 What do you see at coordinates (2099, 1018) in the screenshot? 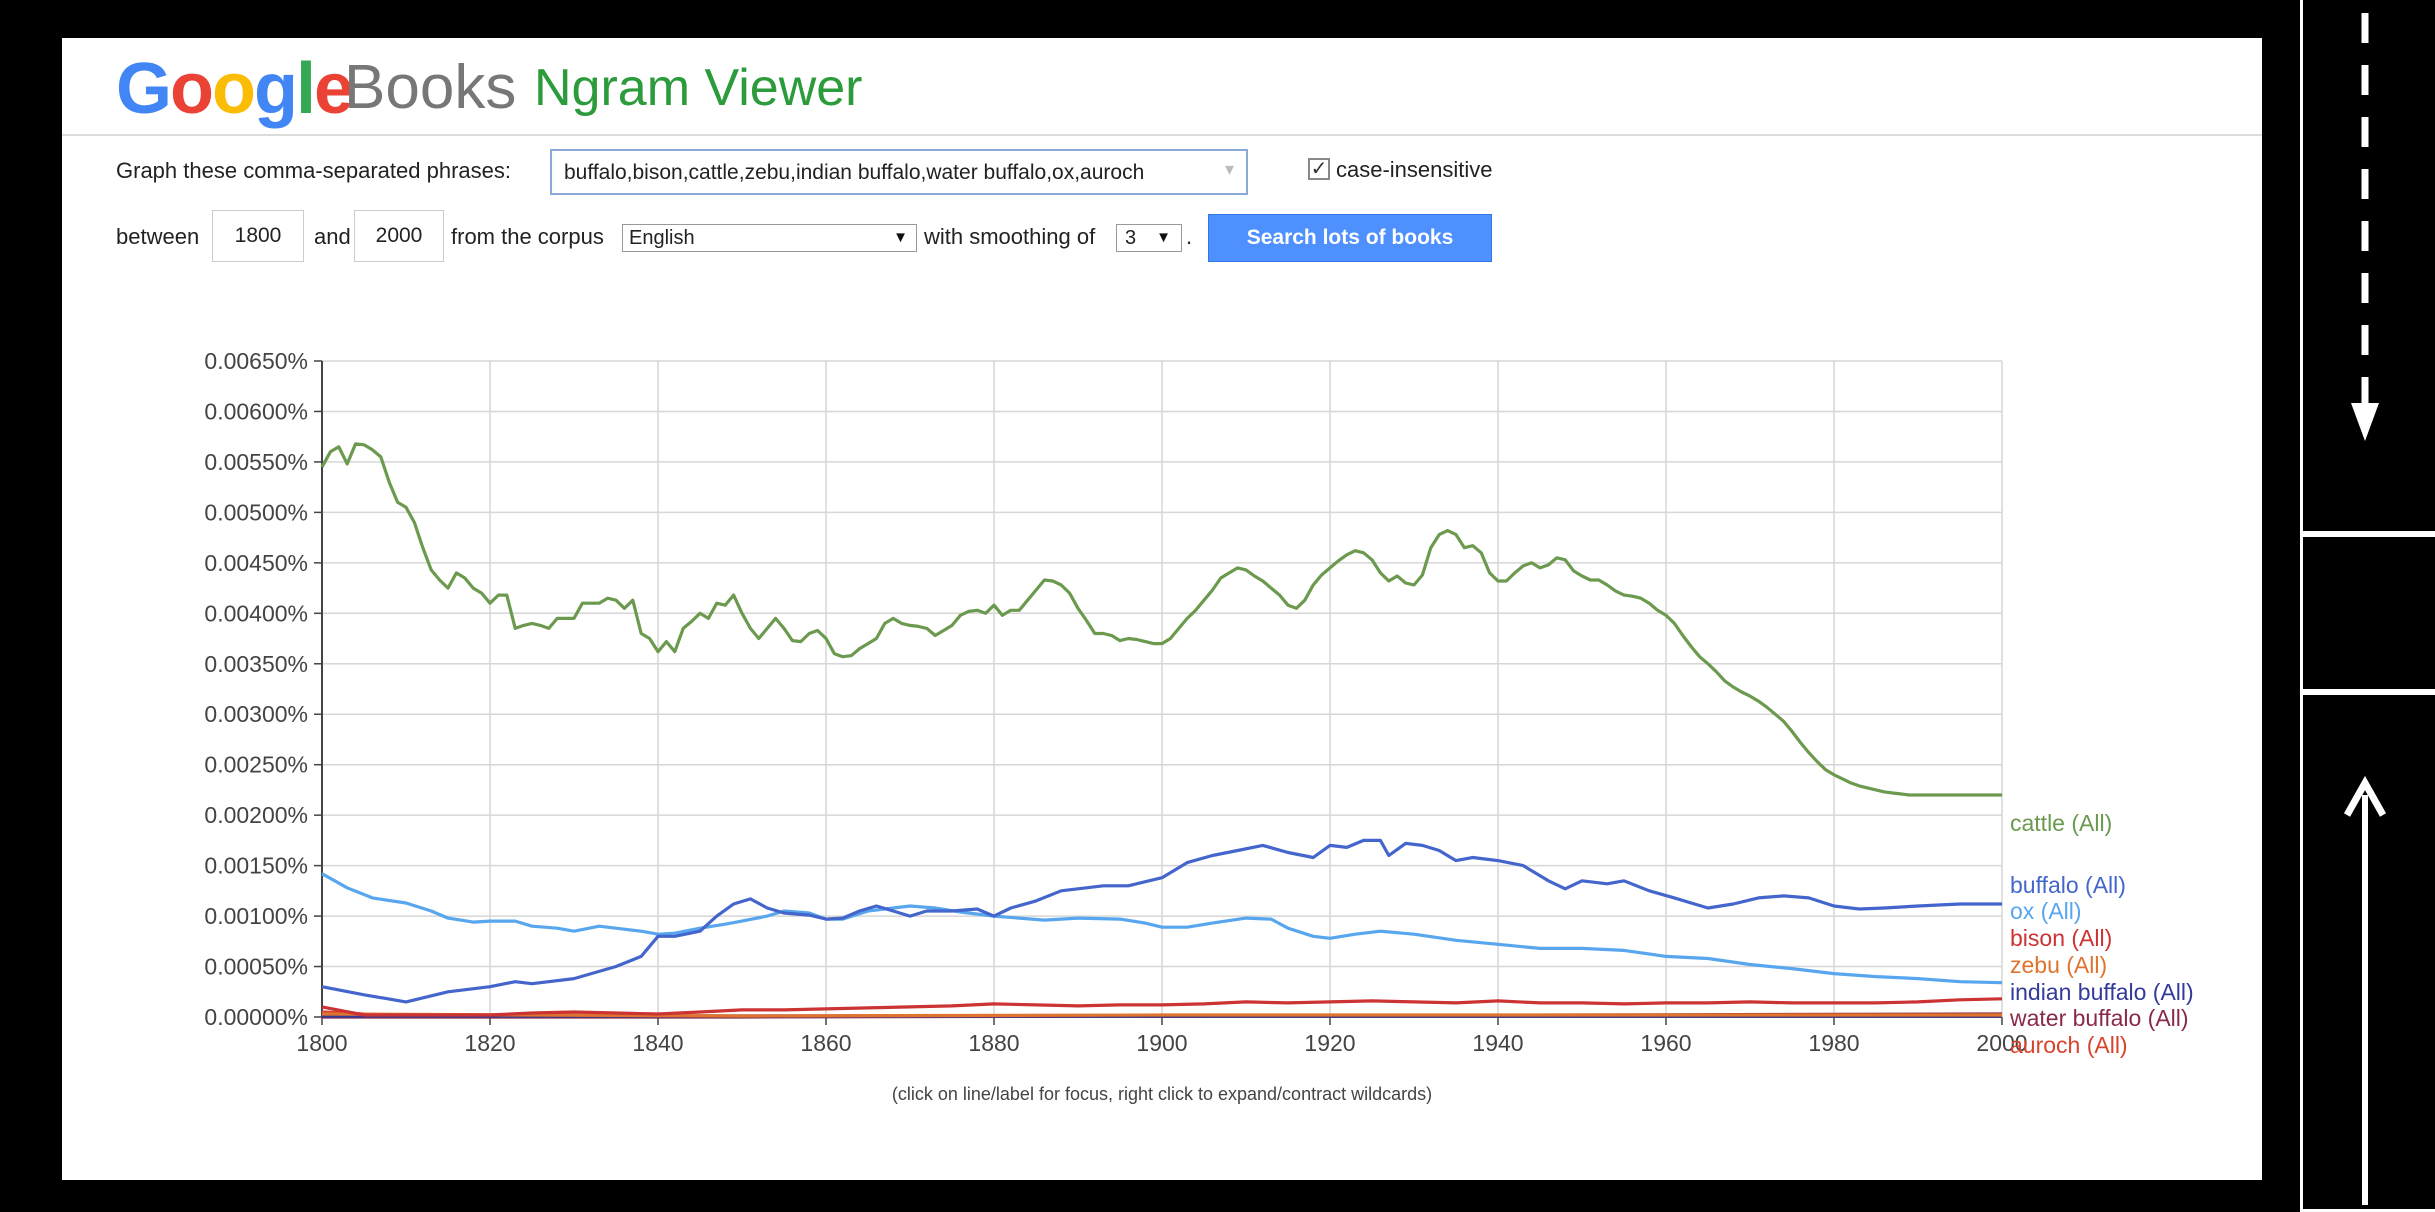
I see `legend-label: water buffalo (All)` at bounding box center [2099, 1018].